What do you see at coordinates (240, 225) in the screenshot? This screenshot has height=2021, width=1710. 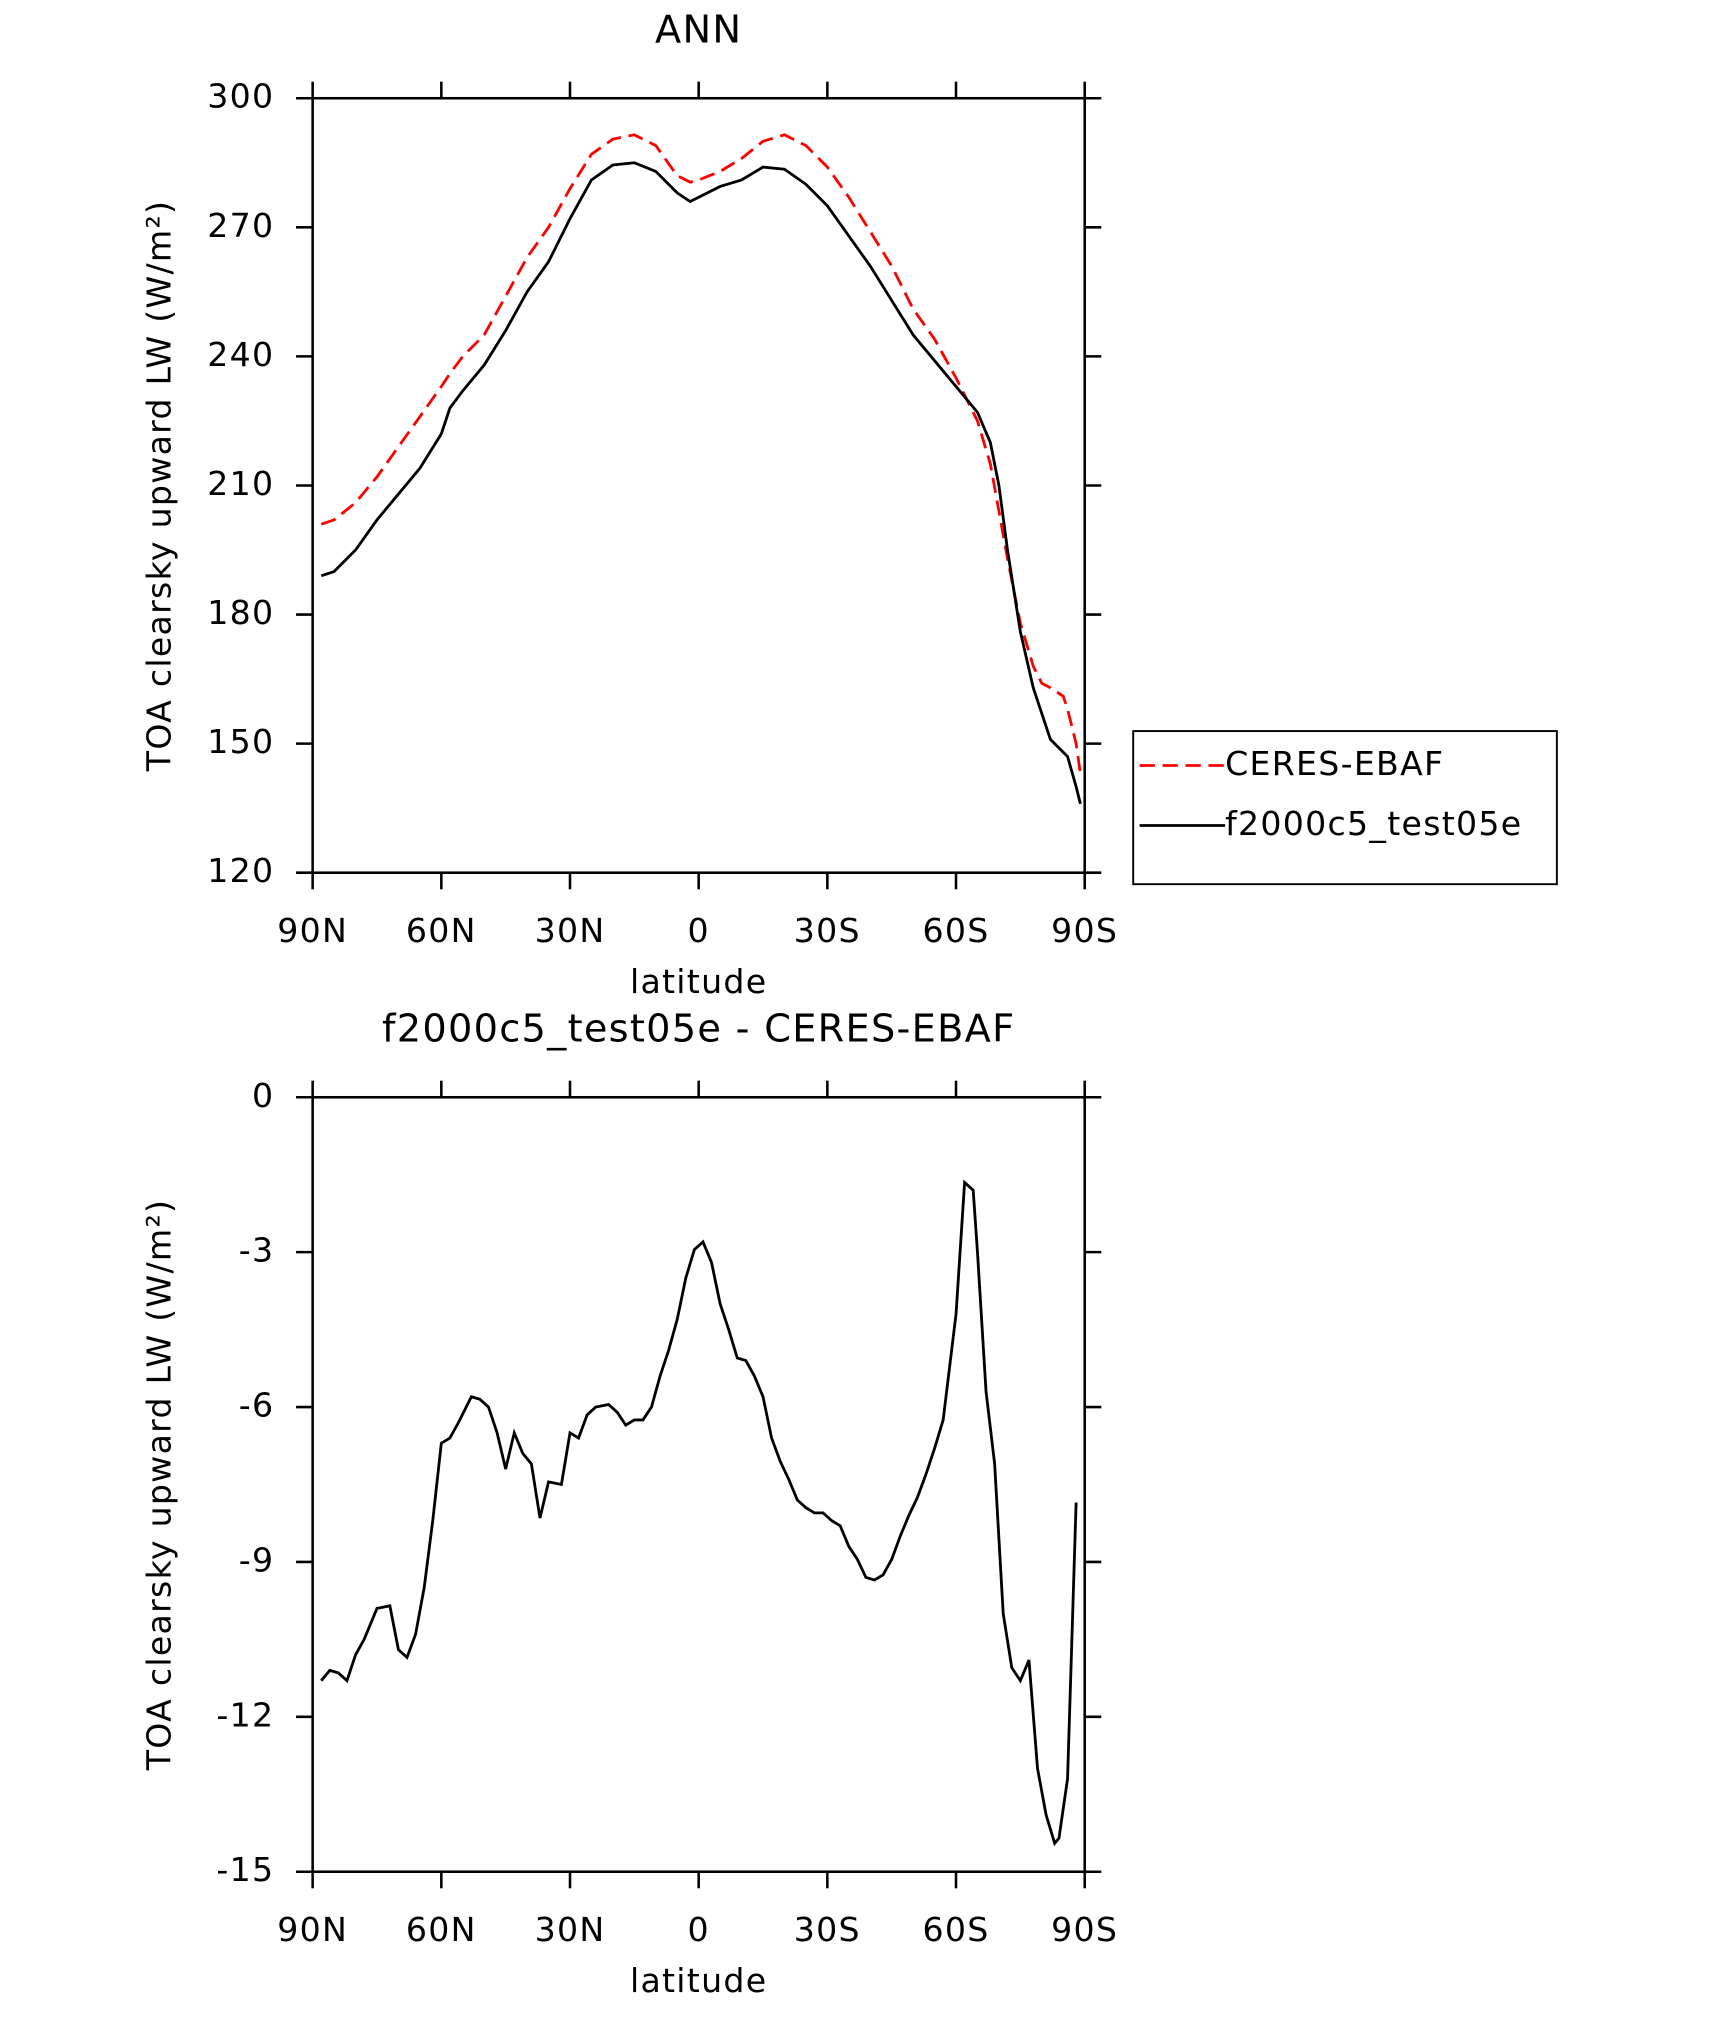 I see `y-tick-label: 270` at bounding box center [240, 225].